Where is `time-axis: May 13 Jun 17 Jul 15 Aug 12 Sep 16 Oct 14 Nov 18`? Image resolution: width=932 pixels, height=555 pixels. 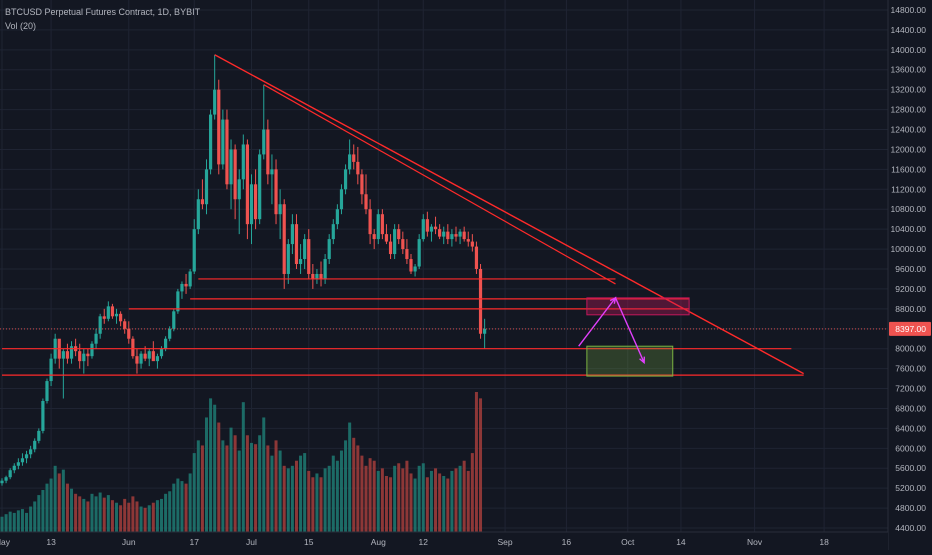
time-axis: May 13 Jun 17 Jul 15 Aug 12 Sep 16 Oct 14 Nov 18 is located at coordinates (444, 540).